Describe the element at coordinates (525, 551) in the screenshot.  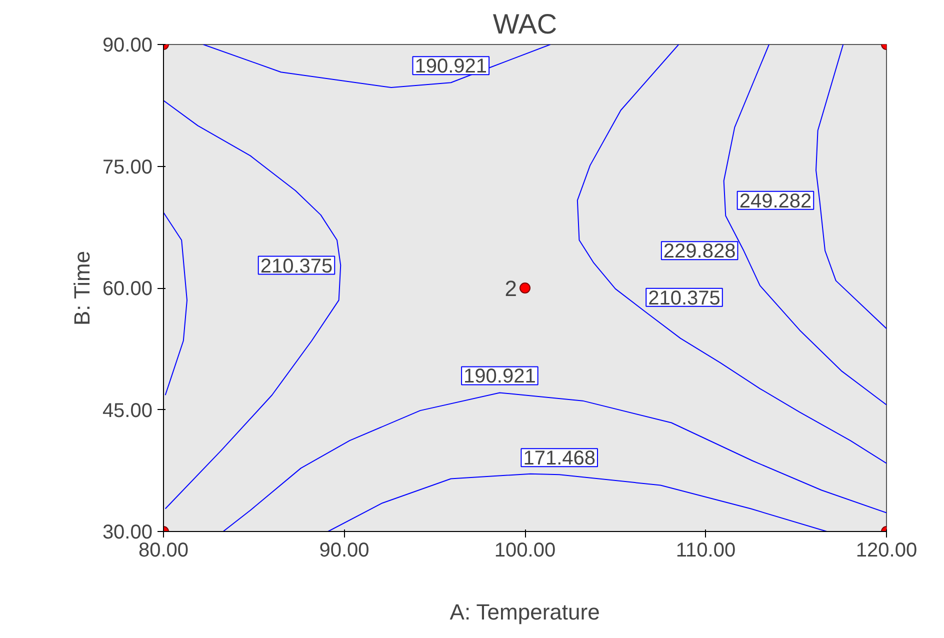
I see `x-tick-label: 100.00` at that location.